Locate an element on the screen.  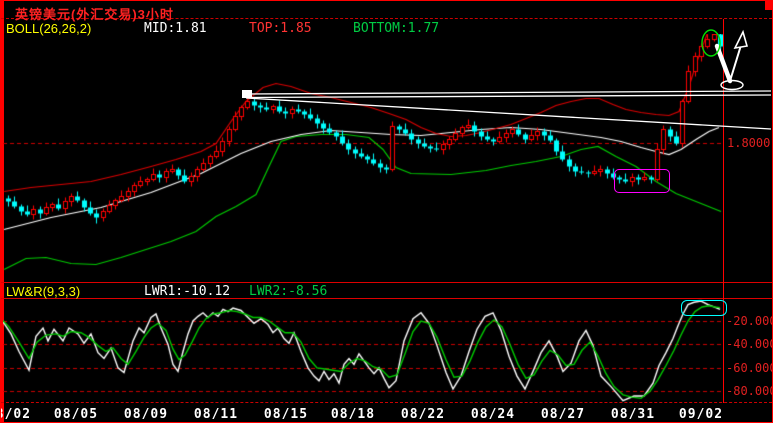
boll-top-value: TOP:1.85 is located at coordinates (280, 28).